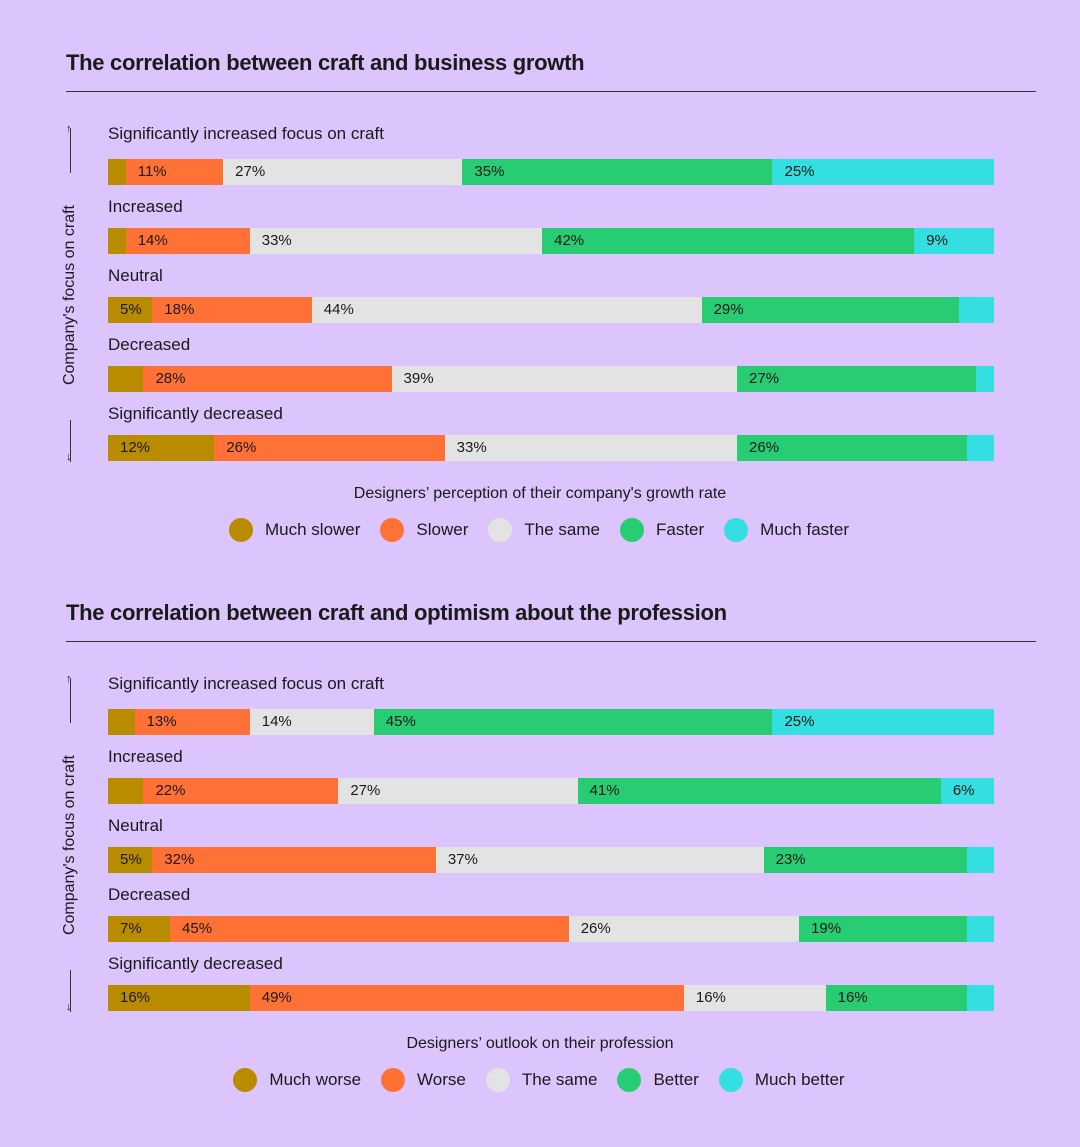 The image size is (1080, 1147). What do you see at coordinates (883, 929) in the screenshot?
I see `data-label: 19%` at bounding box center [883, 929].